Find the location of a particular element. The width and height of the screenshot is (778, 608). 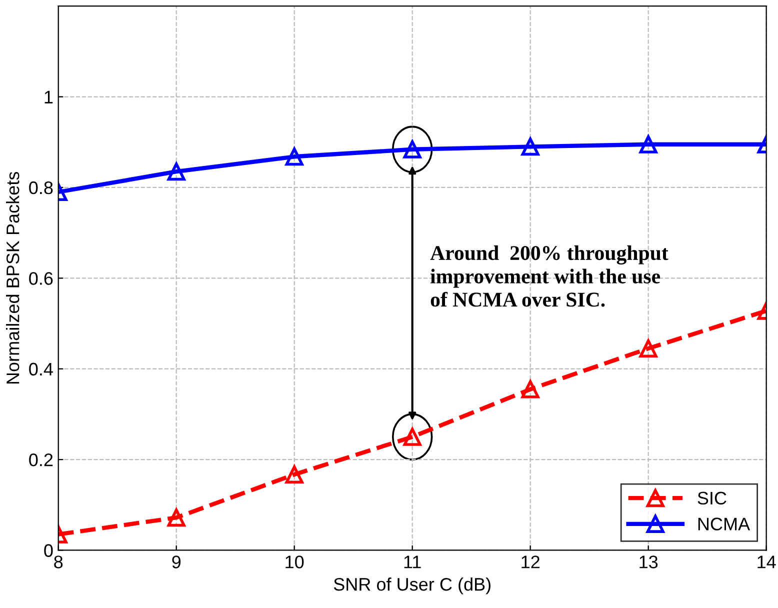

y-tick-label: 0 is located at coordinates (48, 550).